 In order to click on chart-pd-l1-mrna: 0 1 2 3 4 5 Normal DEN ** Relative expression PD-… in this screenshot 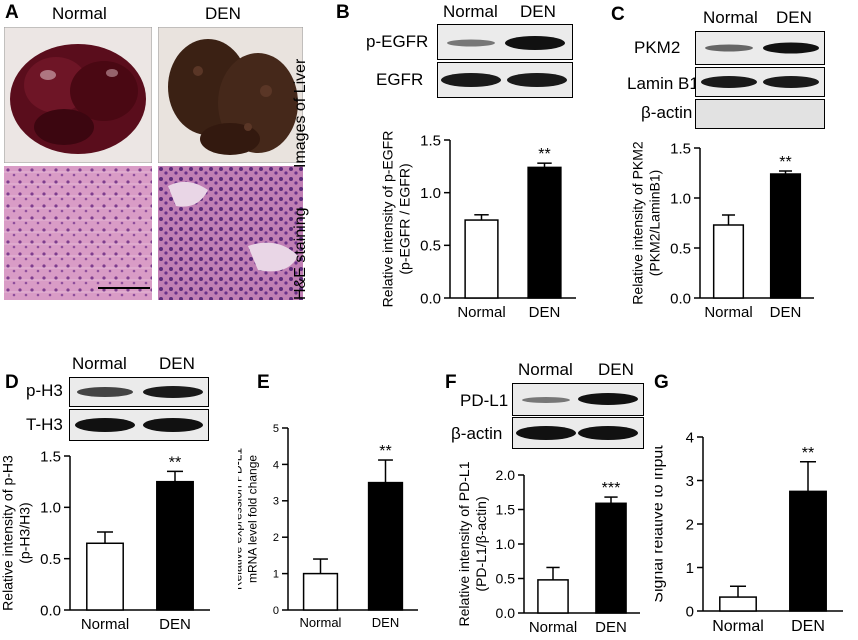, I will do `click(328, 526)`.